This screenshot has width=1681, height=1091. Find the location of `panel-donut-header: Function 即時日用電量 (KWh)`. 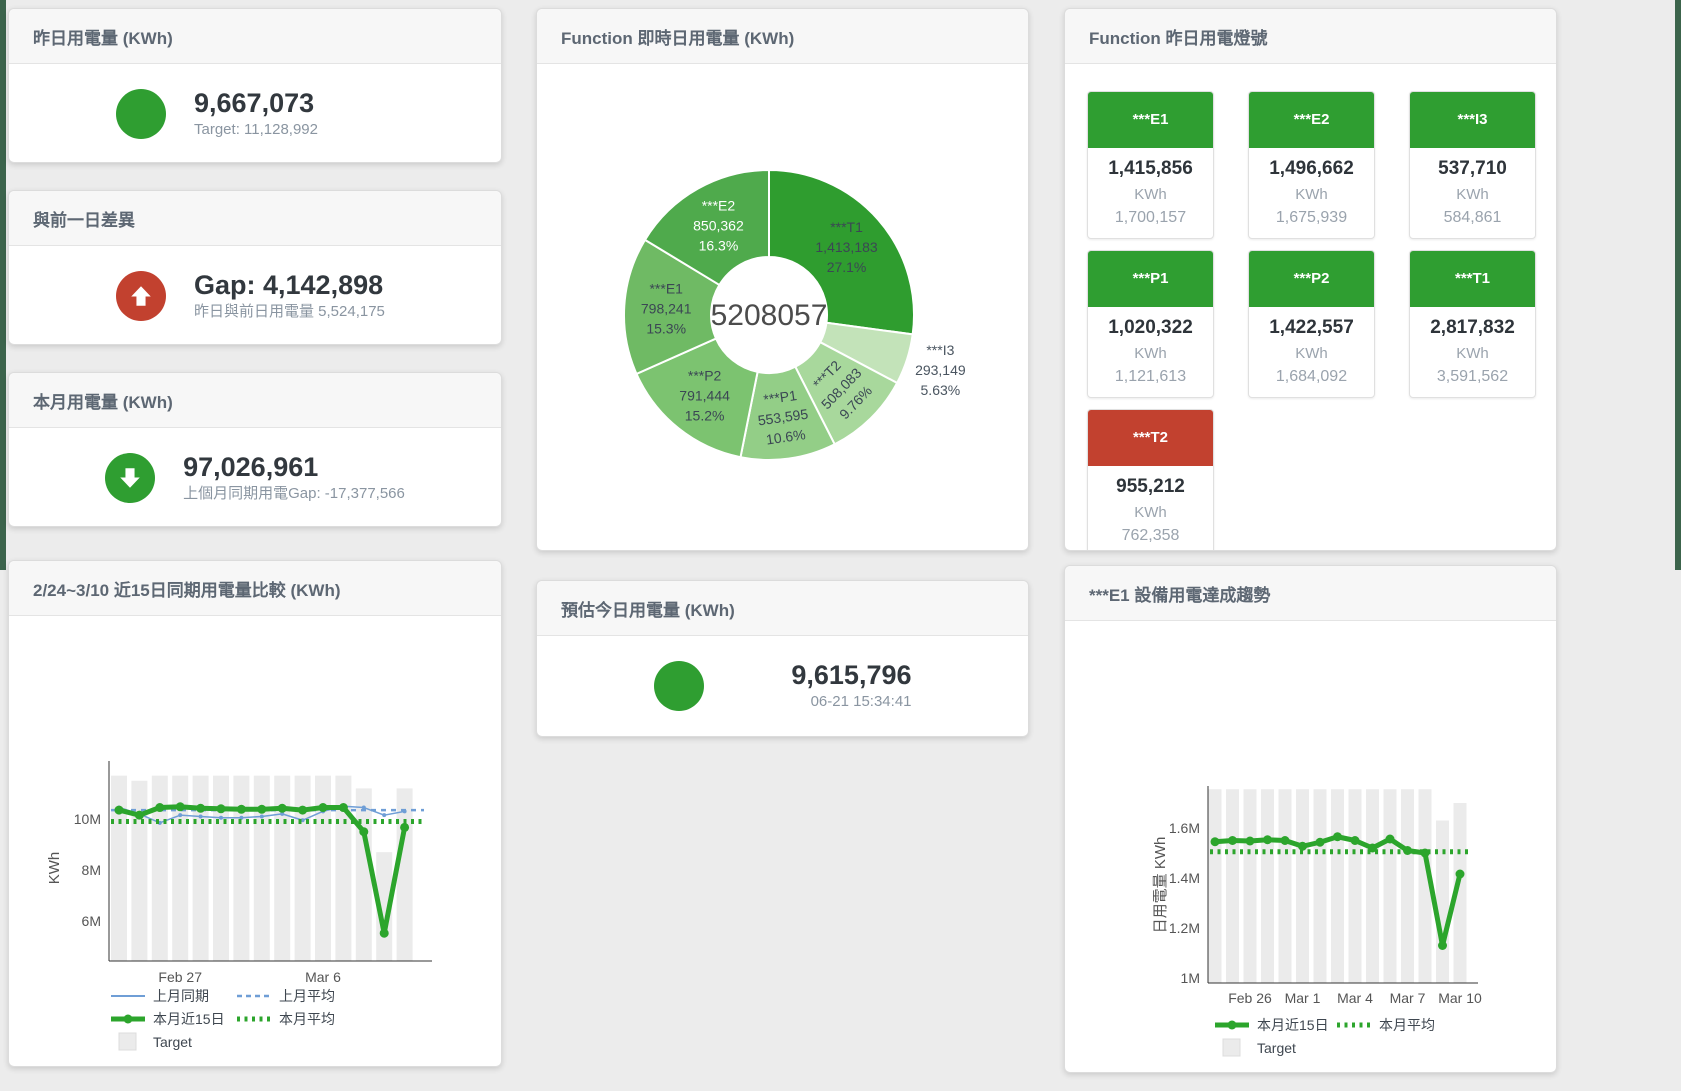

panel-donut-header: Function 即時日用電量 (KWh) is located at coordinates (782, 36).